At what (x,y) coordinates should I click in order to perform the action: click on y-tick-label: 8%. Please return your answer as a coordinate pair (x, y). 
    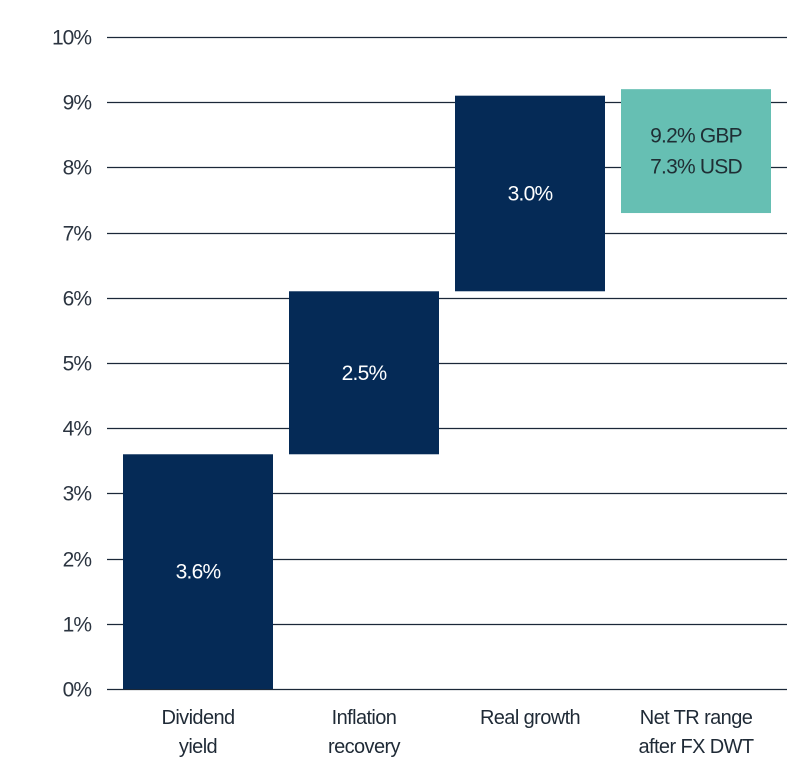
    Looking at the image, I should click on (77, 168).